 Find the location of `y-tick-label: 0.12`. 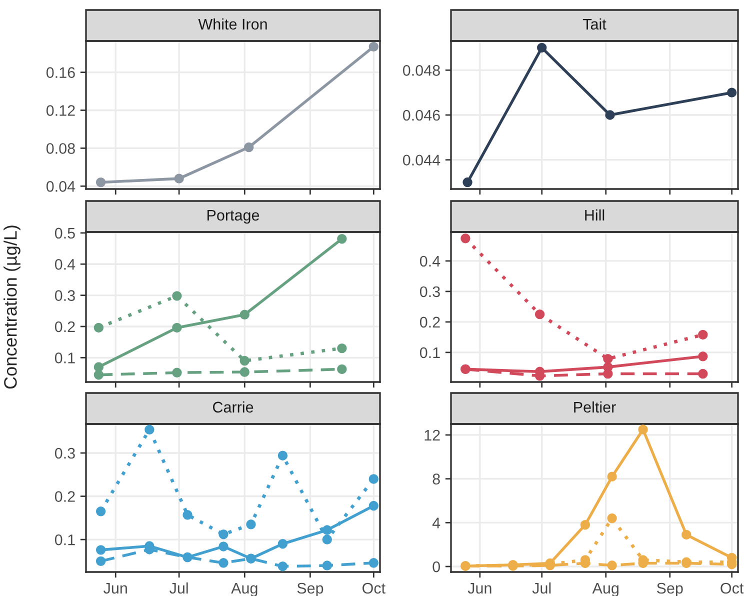

y-tick-label: 0.12 is located at coordinates (60, 110).